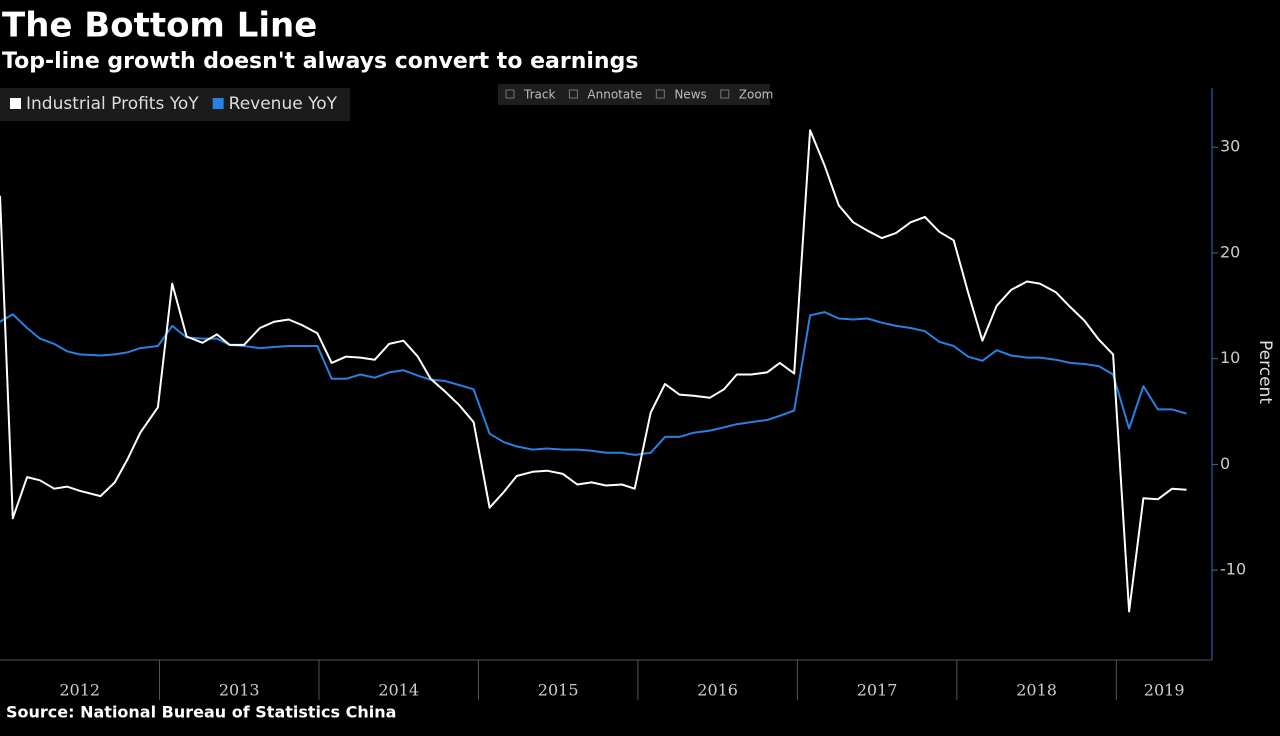 Image resolution: width=1280 pixels, height=736 pixels. I want to click on y-tick-label: 20, so click(1230, 251).